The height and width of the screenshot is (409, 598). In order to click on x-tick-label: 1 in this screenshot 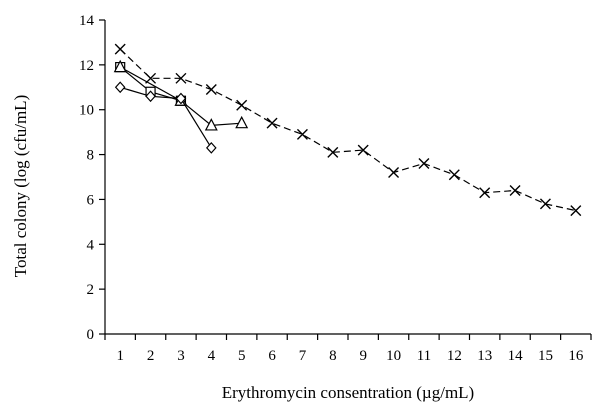, I will do `click(120, 356)`.